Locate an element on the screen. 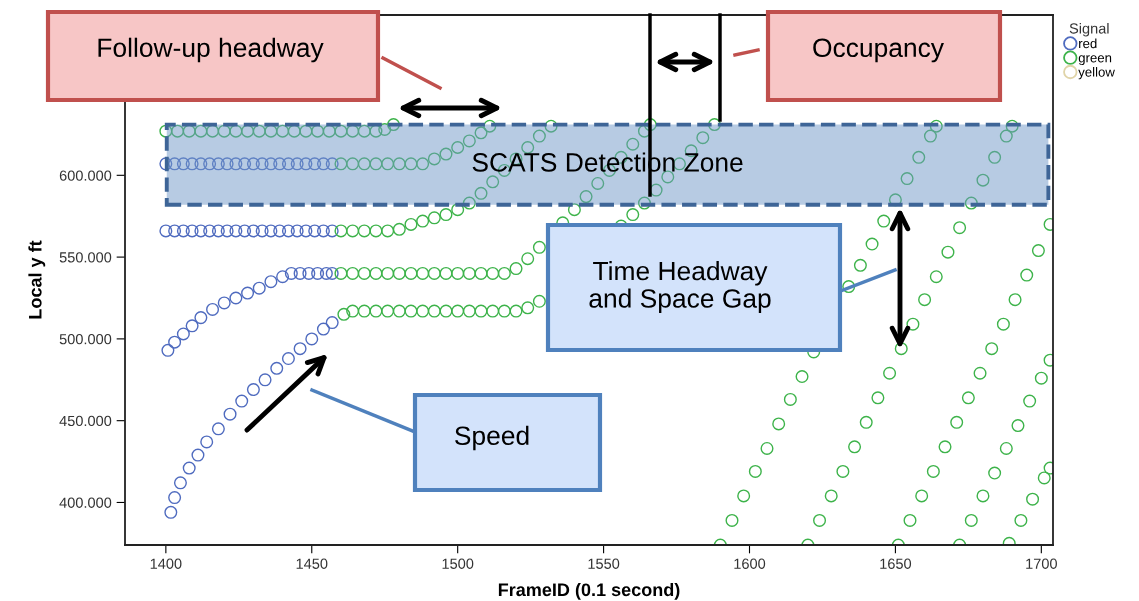 This screenshot has height=601, width=1139. legend-label: red is located at coordinates (1088, 43).